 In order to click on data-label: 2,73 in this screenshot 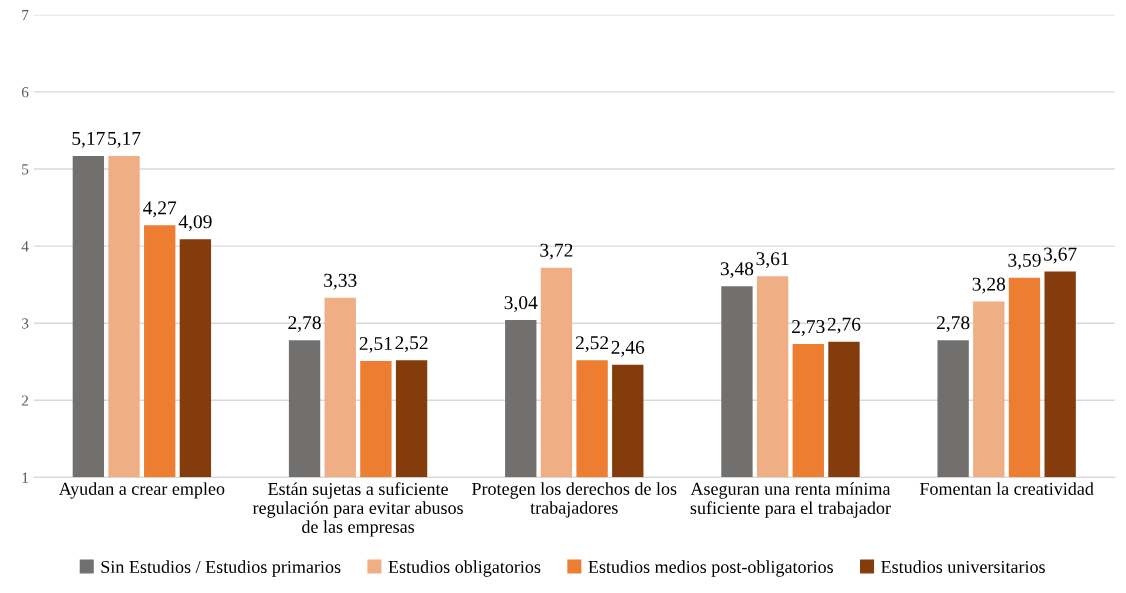, I will do `click(808, 328)`.